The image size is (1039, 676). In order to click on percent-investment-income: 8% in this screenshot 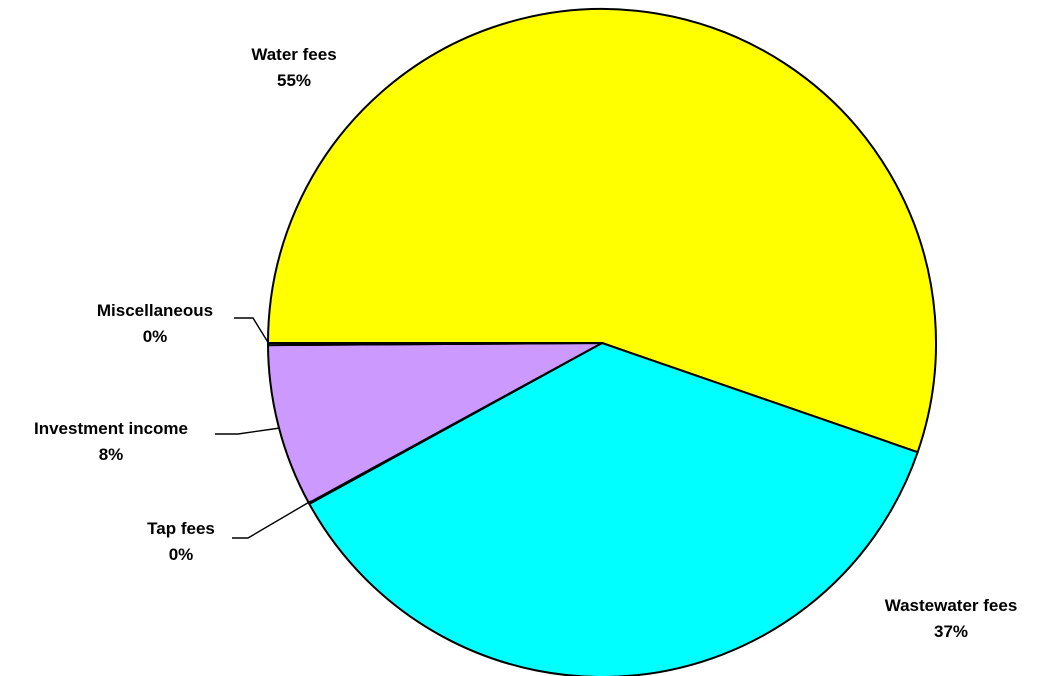, I will do `click(111, 454)`.